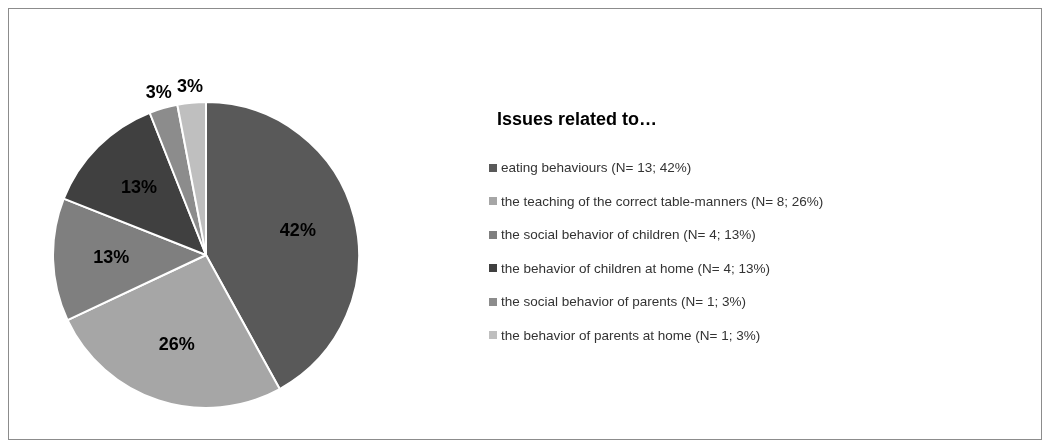 The height and width of the screenshot is (447, 1050). Describe the element at coordinates (624, 302) in the screenshot. I see `legend-label: the social behavior of parents (N= 1; 3%)` at that location.